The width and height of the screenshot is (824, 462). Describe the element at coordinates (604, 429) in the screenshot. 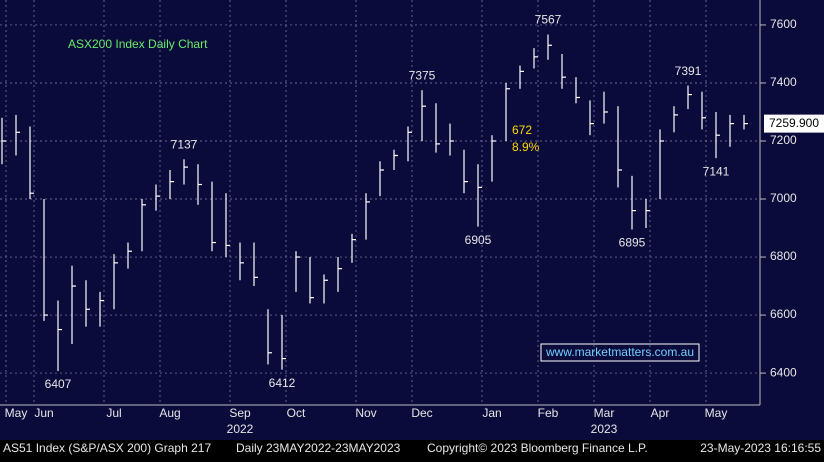

I see `year-label: 2023` at that location.